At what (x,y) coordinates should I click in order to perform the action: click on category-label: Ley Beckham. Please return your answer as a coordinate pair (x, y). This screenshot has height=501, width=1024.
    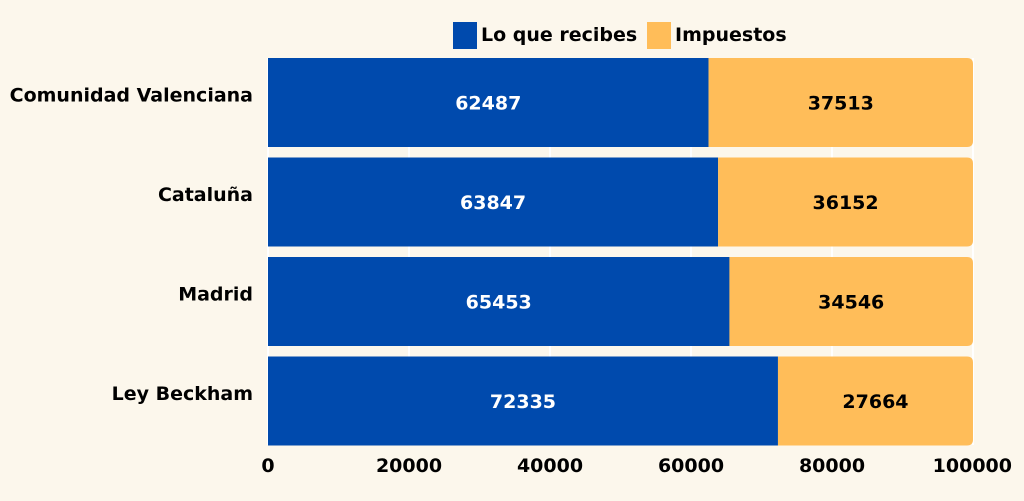
    Looking at the image, I should click on (182, 394).